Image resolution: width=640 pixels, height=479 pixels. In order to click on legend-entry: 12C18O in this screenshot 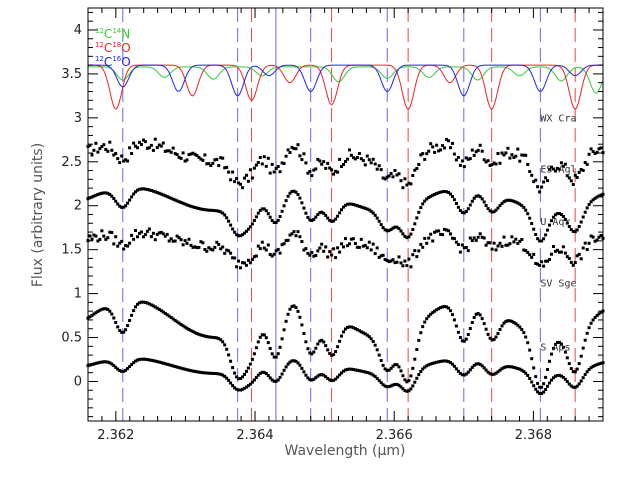, I will do `click(113, 48)`.